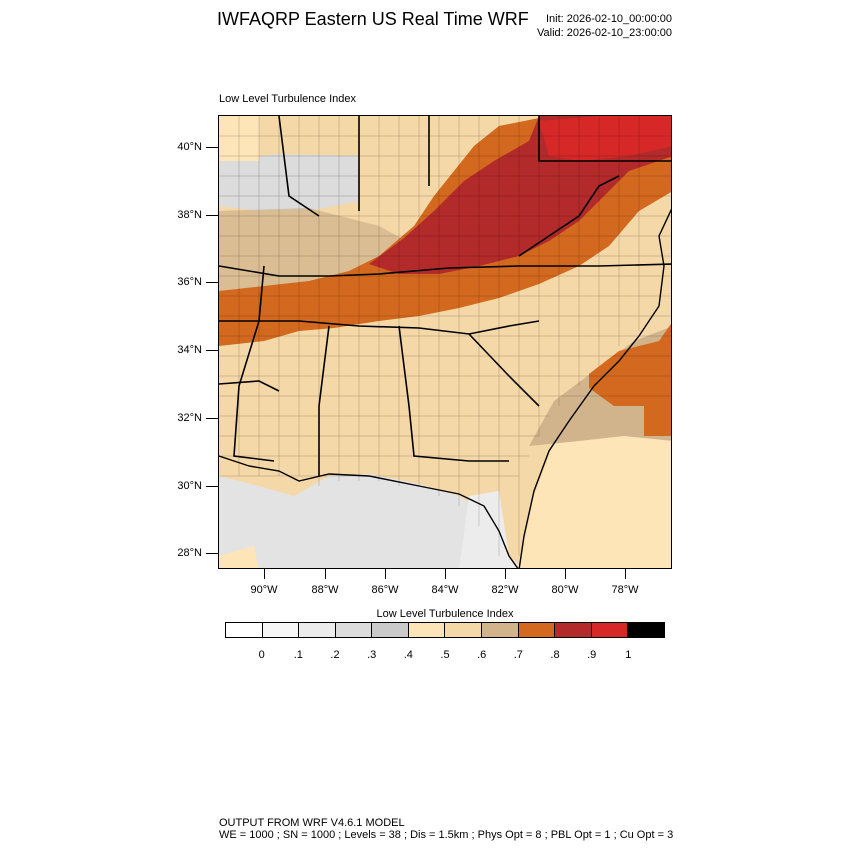 Image resolution: width=850 pixels, height=850 pixels. I want to click on lon-label: 86°W, so click(385, 590).